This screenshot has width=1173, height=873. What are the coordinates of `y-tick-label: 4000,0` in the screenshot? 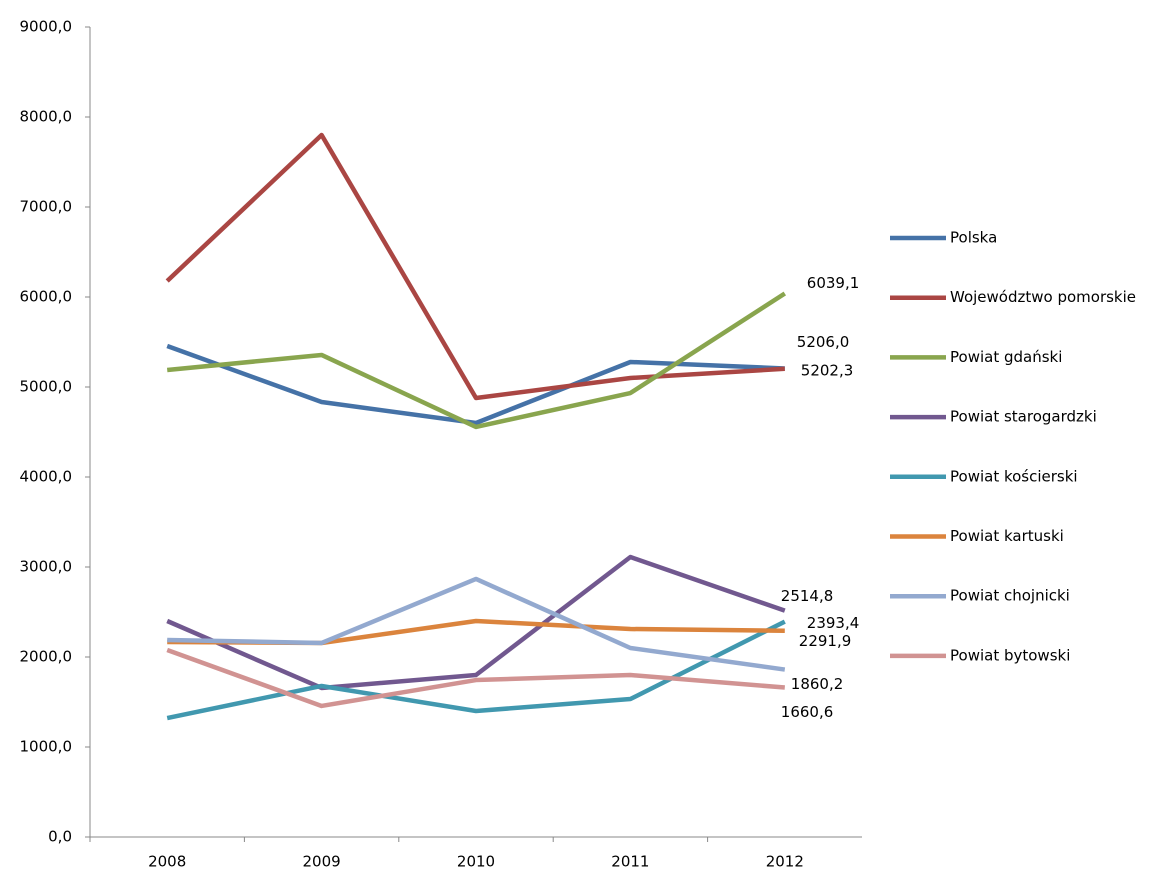 It's located at (46, 477).